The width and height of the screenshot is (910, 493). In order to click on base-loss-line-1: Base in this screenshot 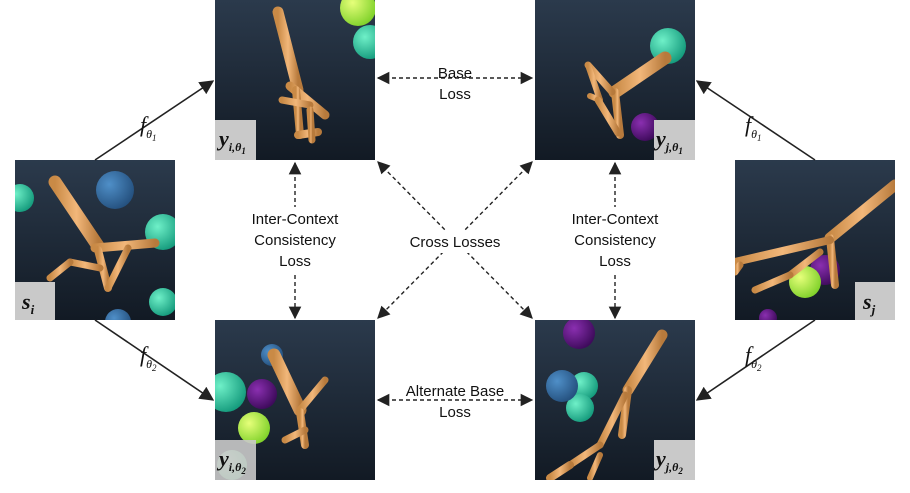, I will do `click(455, 73)`.